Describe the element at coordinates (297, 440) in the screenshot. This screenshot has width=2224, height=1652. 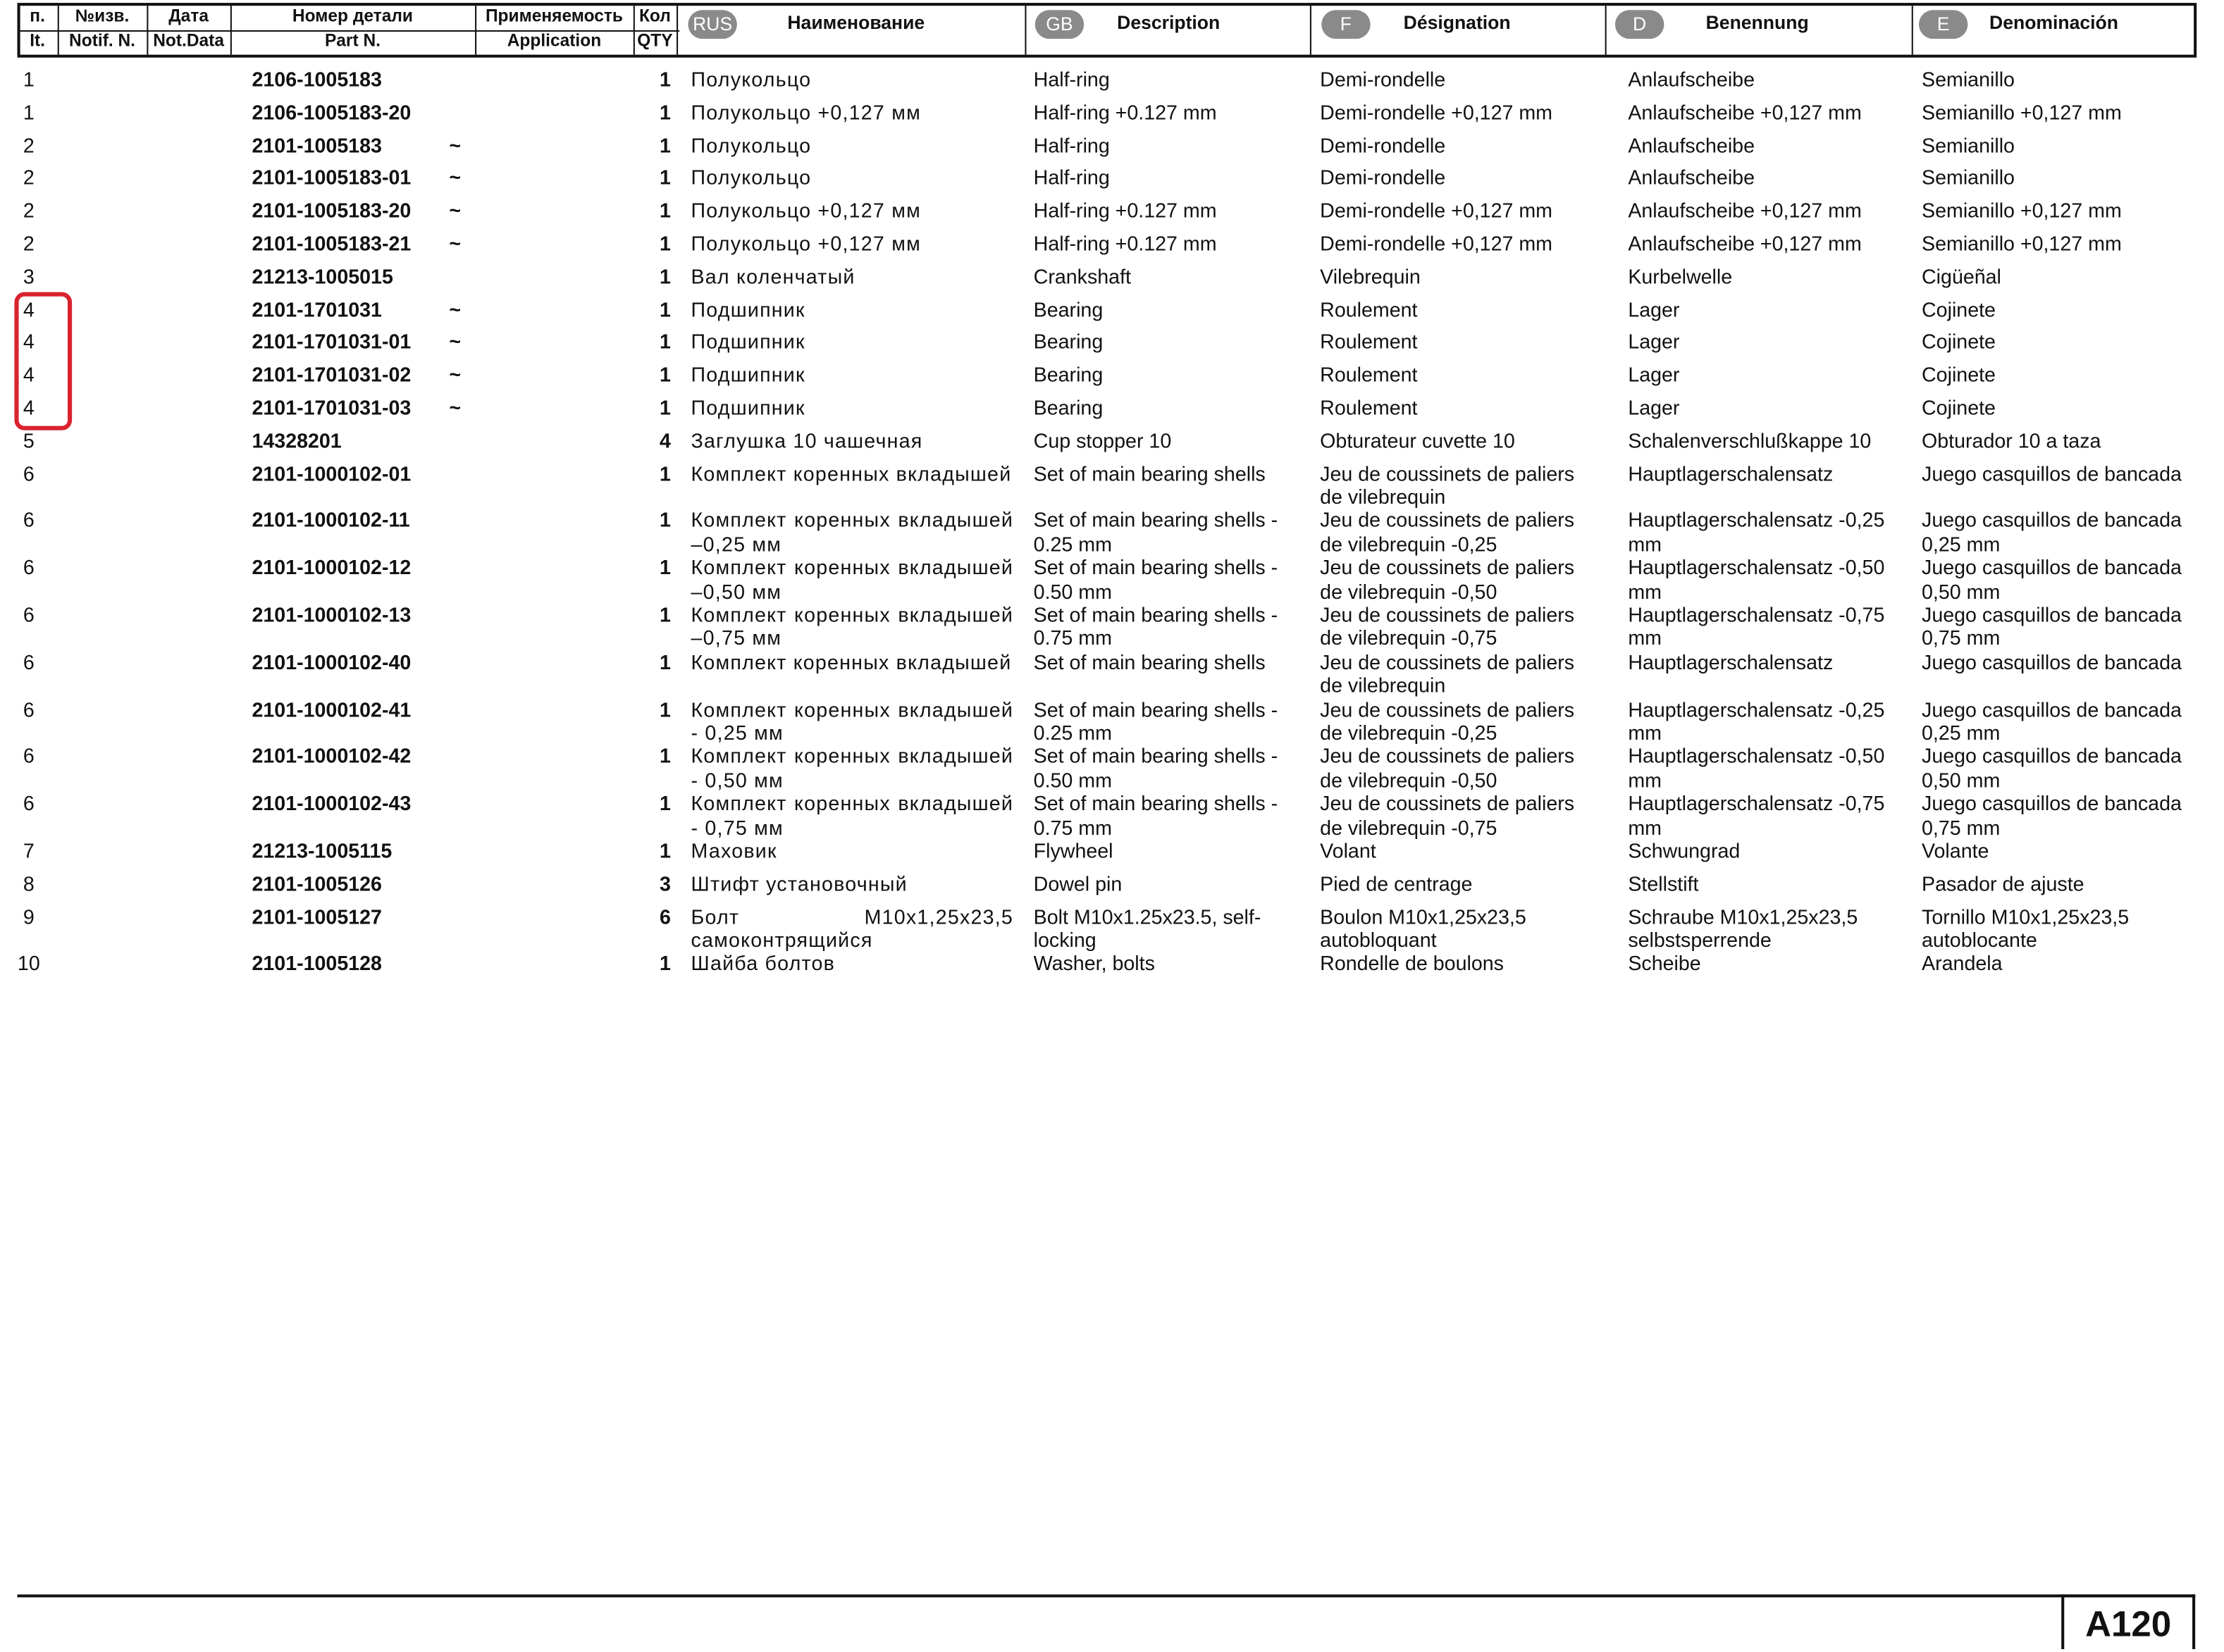
I see `part-number: 14328201` at that location.